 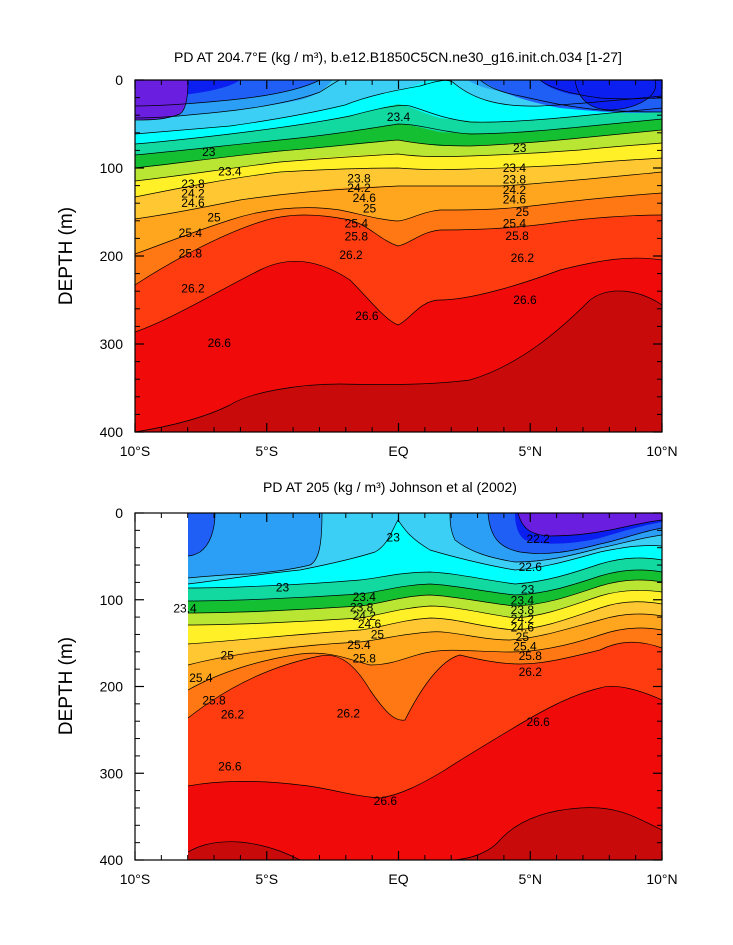 What do you see at coordinates (531, 879) in the screenshot?
I see `panel-observed-xtick-label: 5°N` at bounding box center [531, 879].